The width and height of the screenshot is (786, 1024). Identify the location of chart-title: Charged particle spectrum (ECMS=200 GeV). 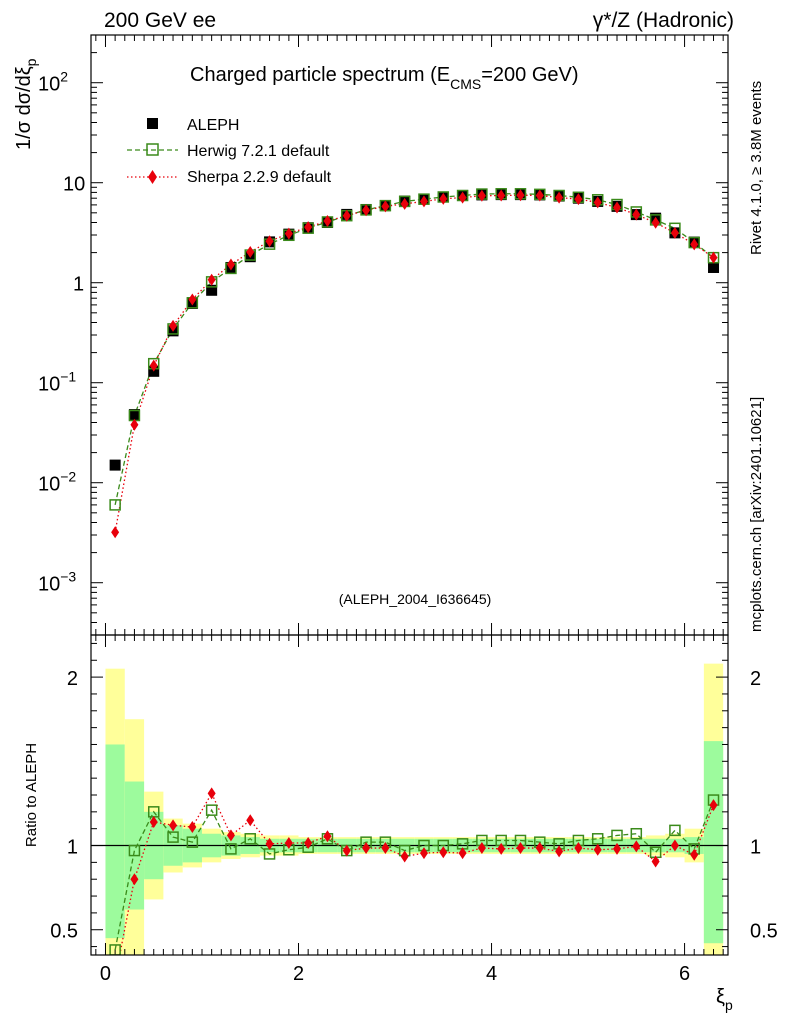
(384, 78).